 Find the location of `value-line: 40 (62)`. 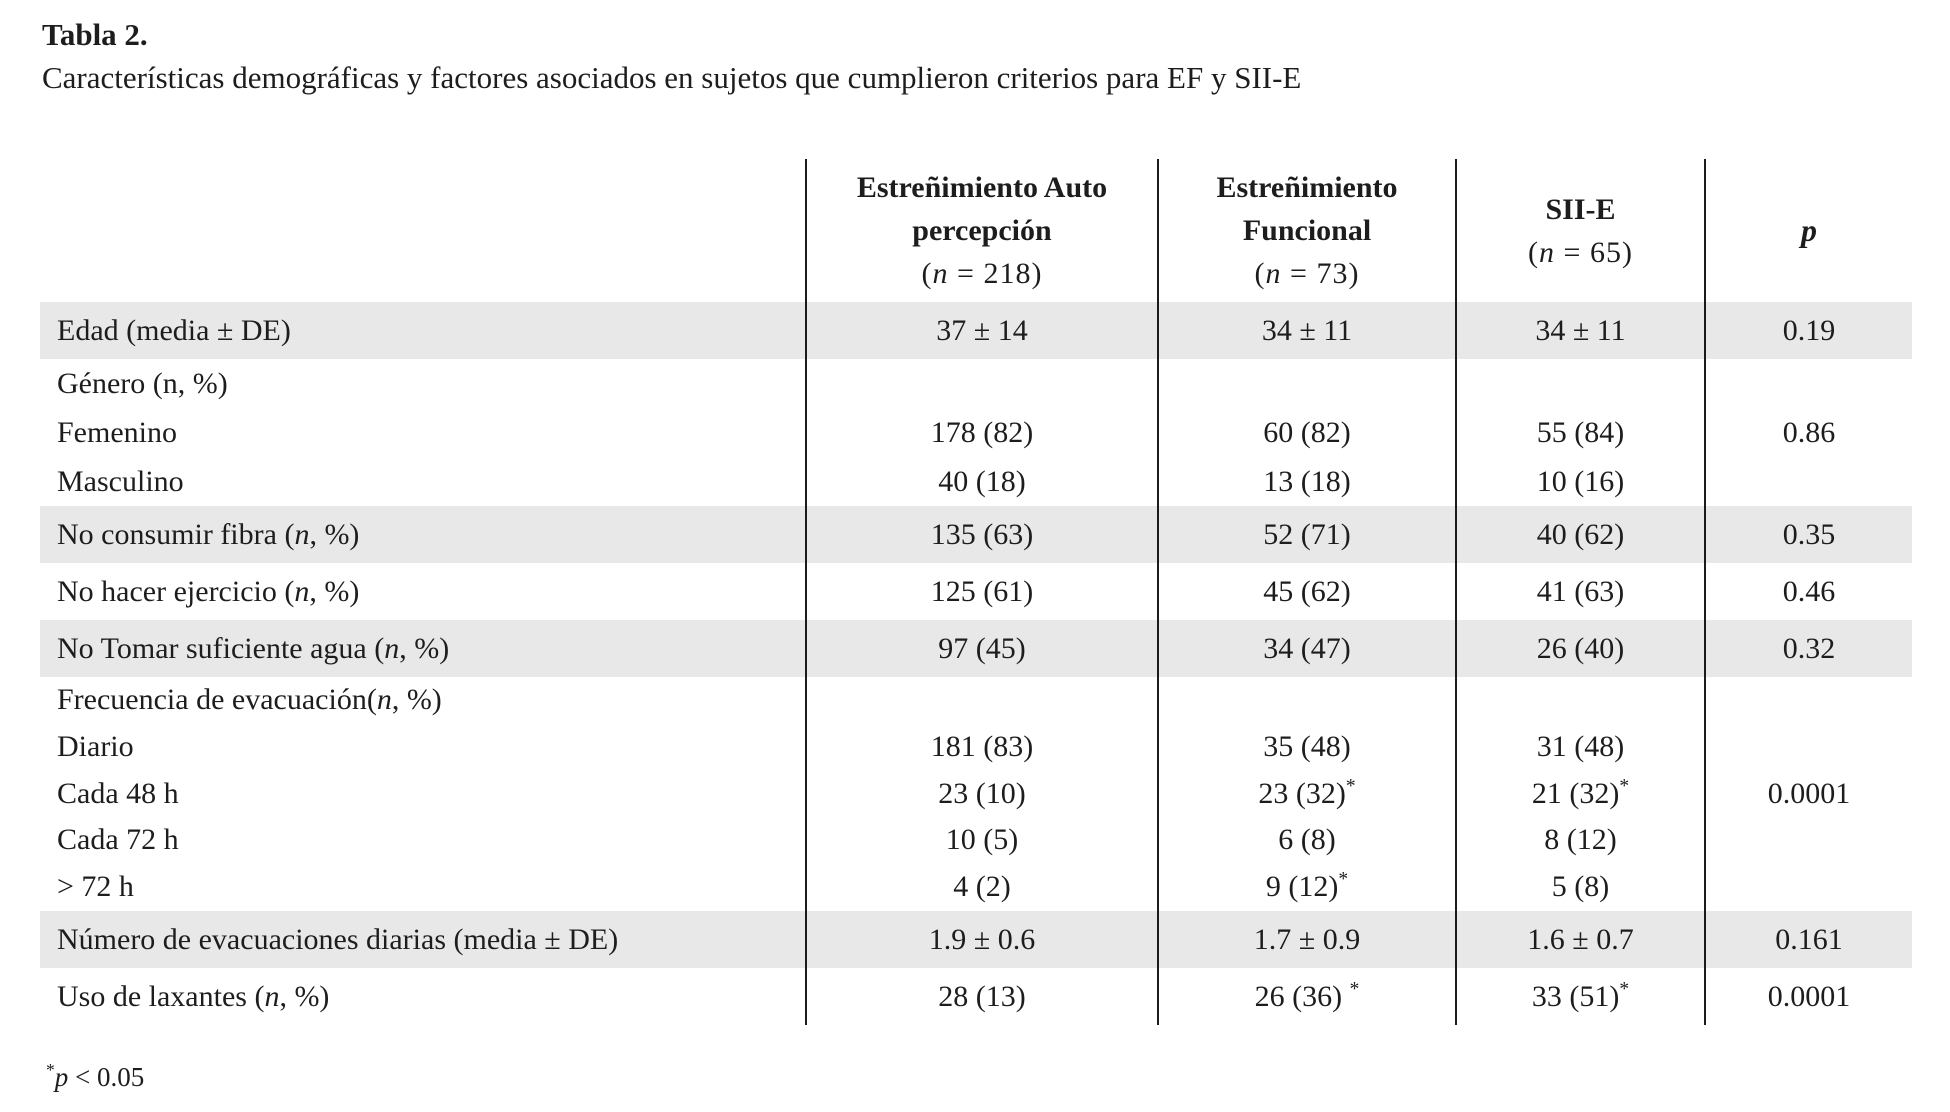

value-line: 40 (62) is located at coordinates (1580, 534).